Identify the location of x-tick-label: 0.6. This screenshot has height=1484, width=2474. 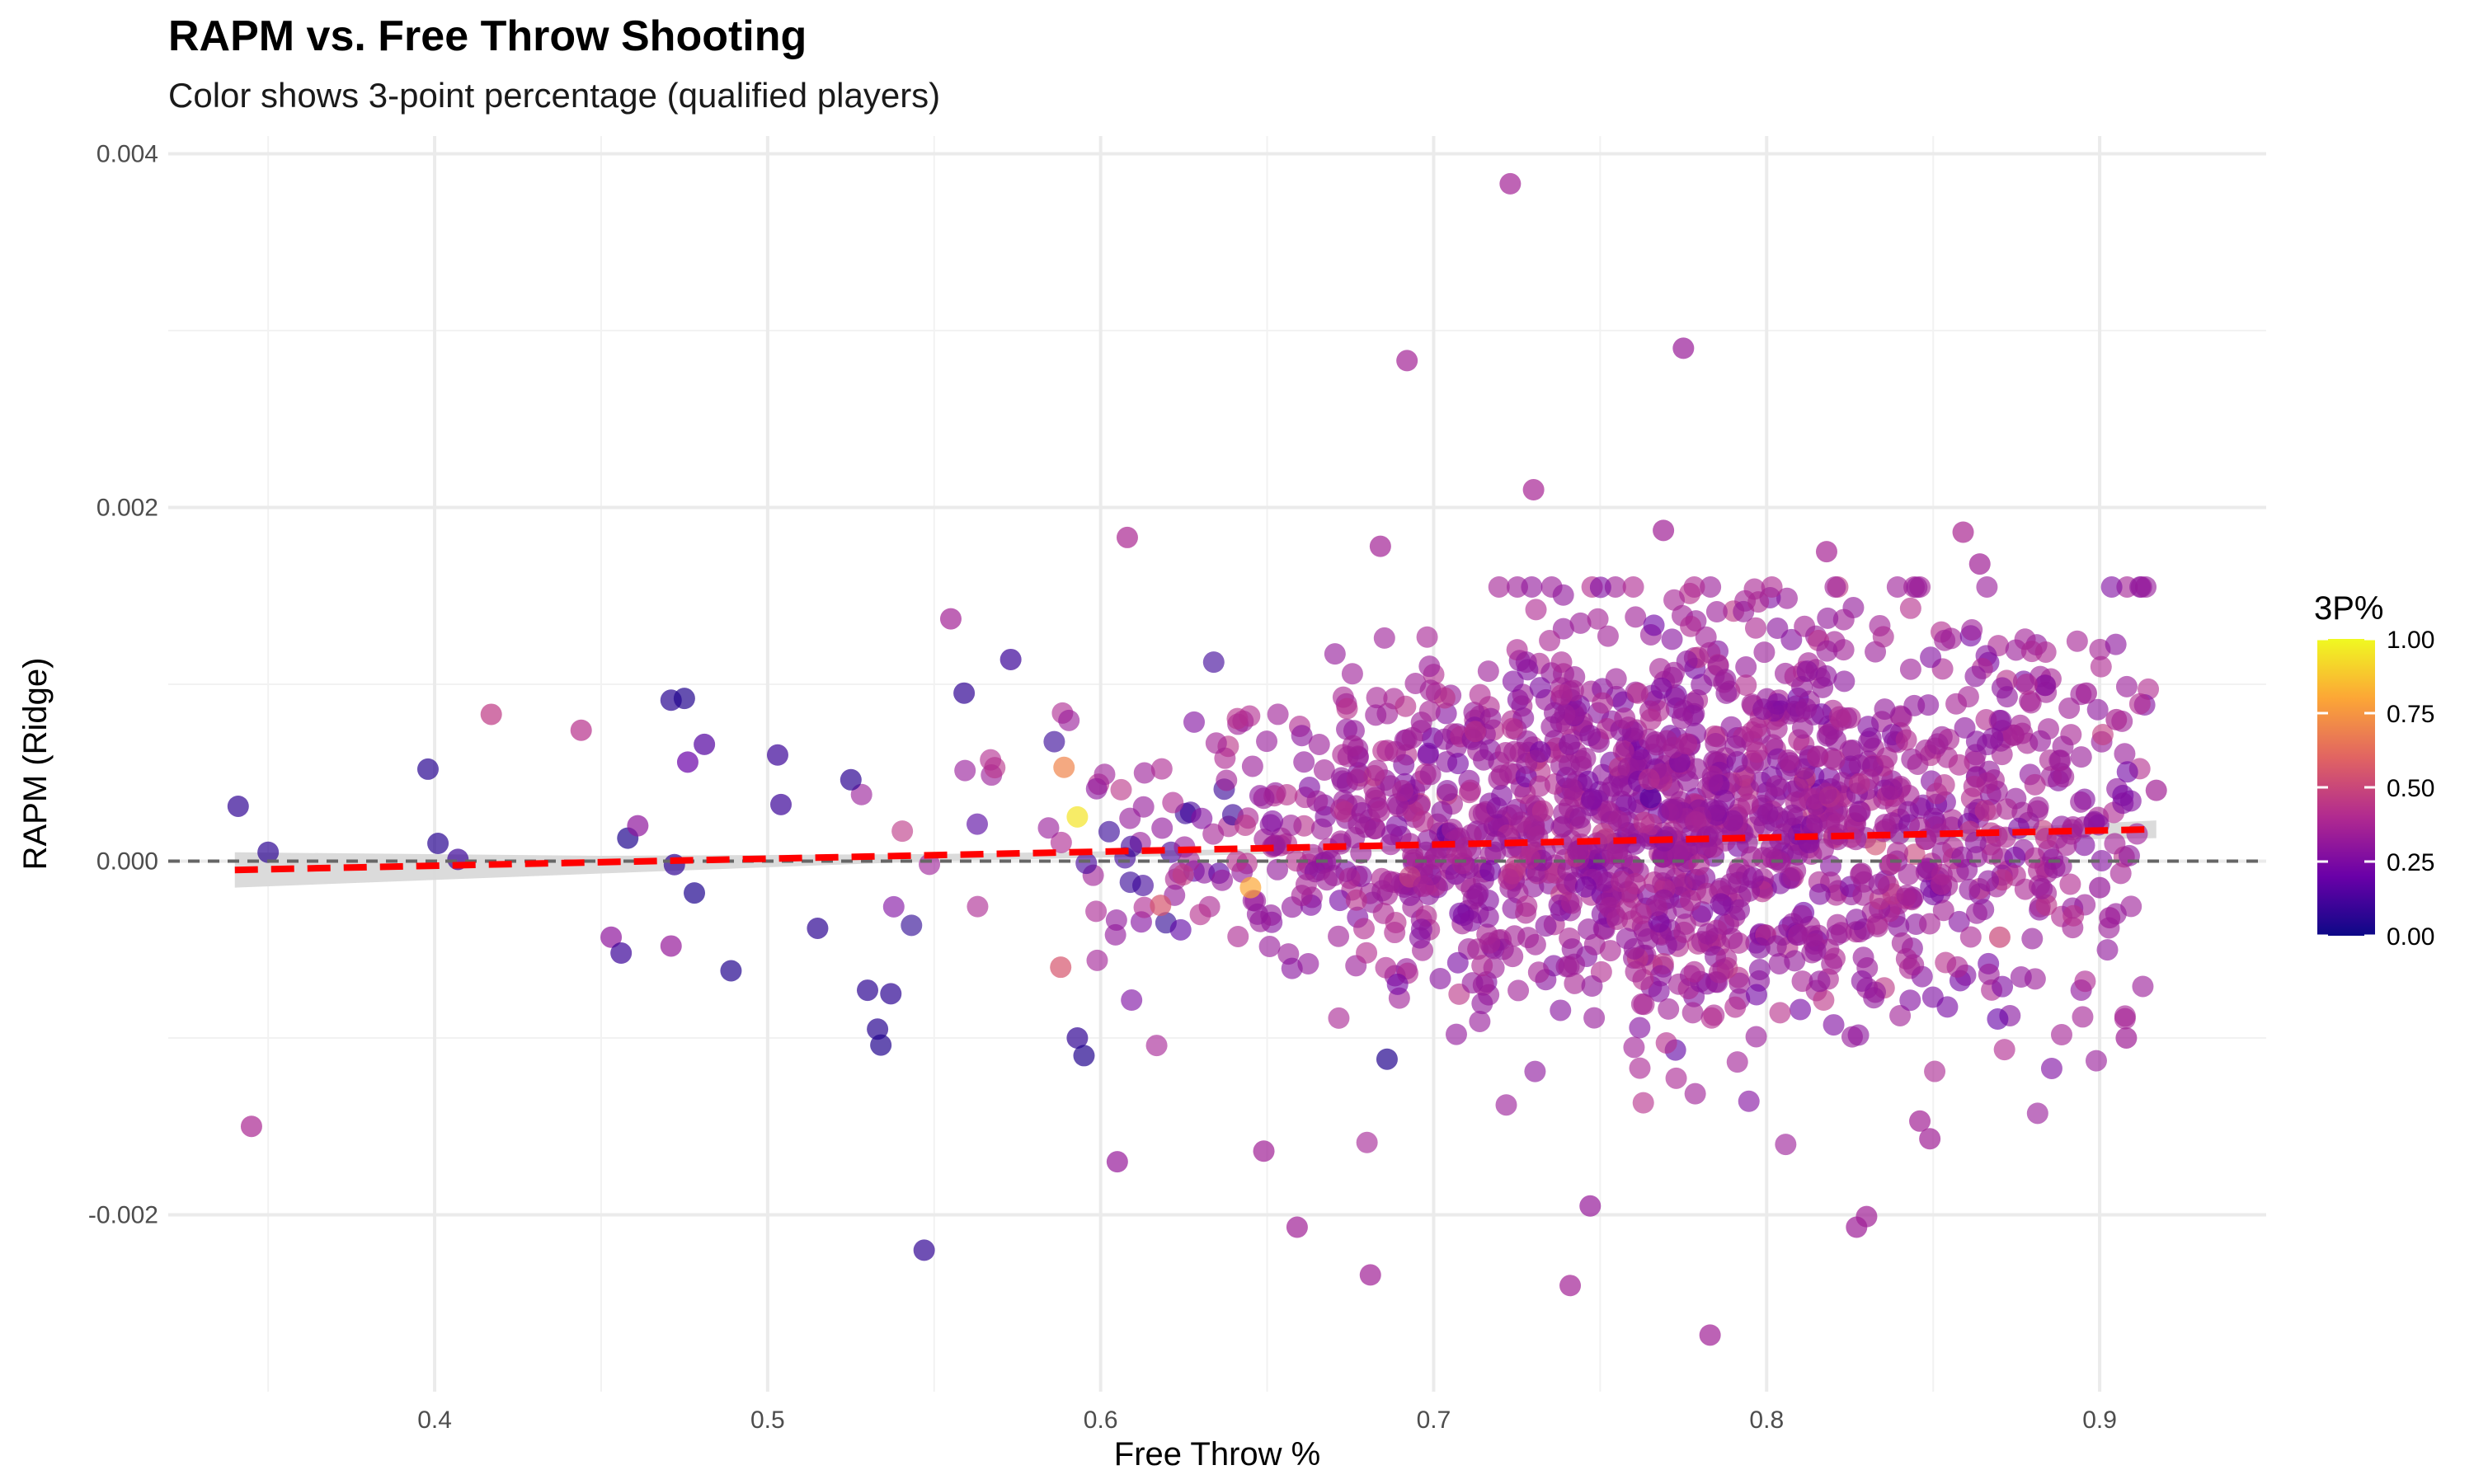
(1101, 1420).